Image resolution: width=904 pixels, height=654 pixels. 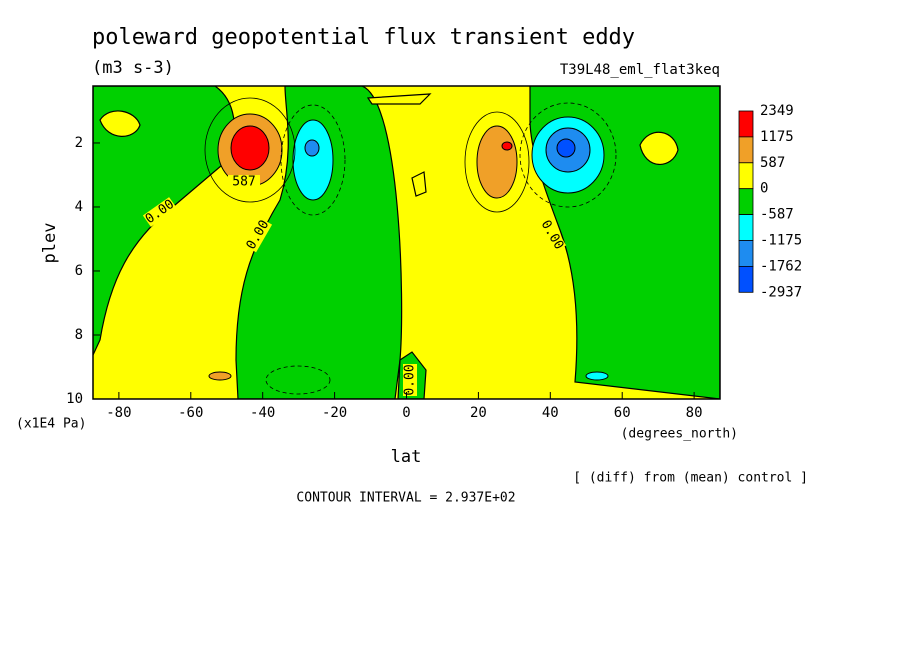 What do you see at coordinates (79, 271) in the screenshot?
I see `y-tick-label: 6` at bounding box center [79, 271].